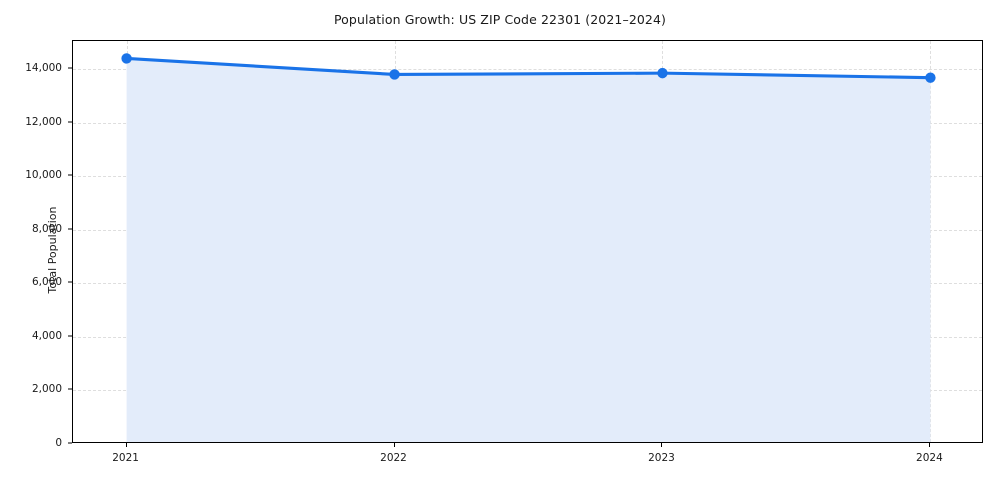 The width and height of the screenshot is (1000, 500). I want to click on line-path, so click(528, 68).